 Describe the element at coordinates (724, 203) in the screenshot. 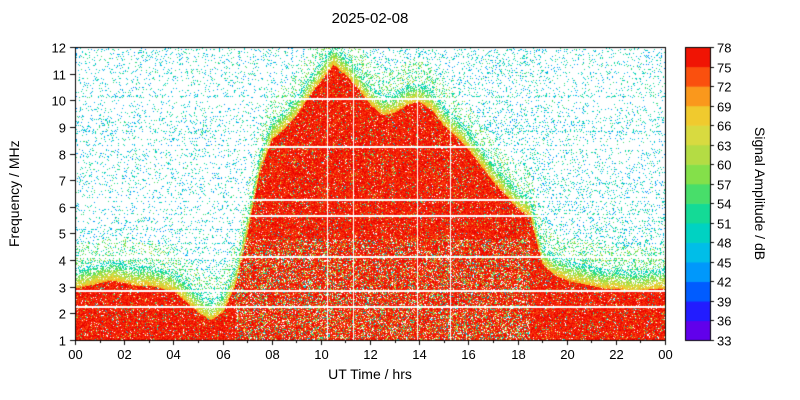

I see `colorbar-tick-label: 54` at that location.